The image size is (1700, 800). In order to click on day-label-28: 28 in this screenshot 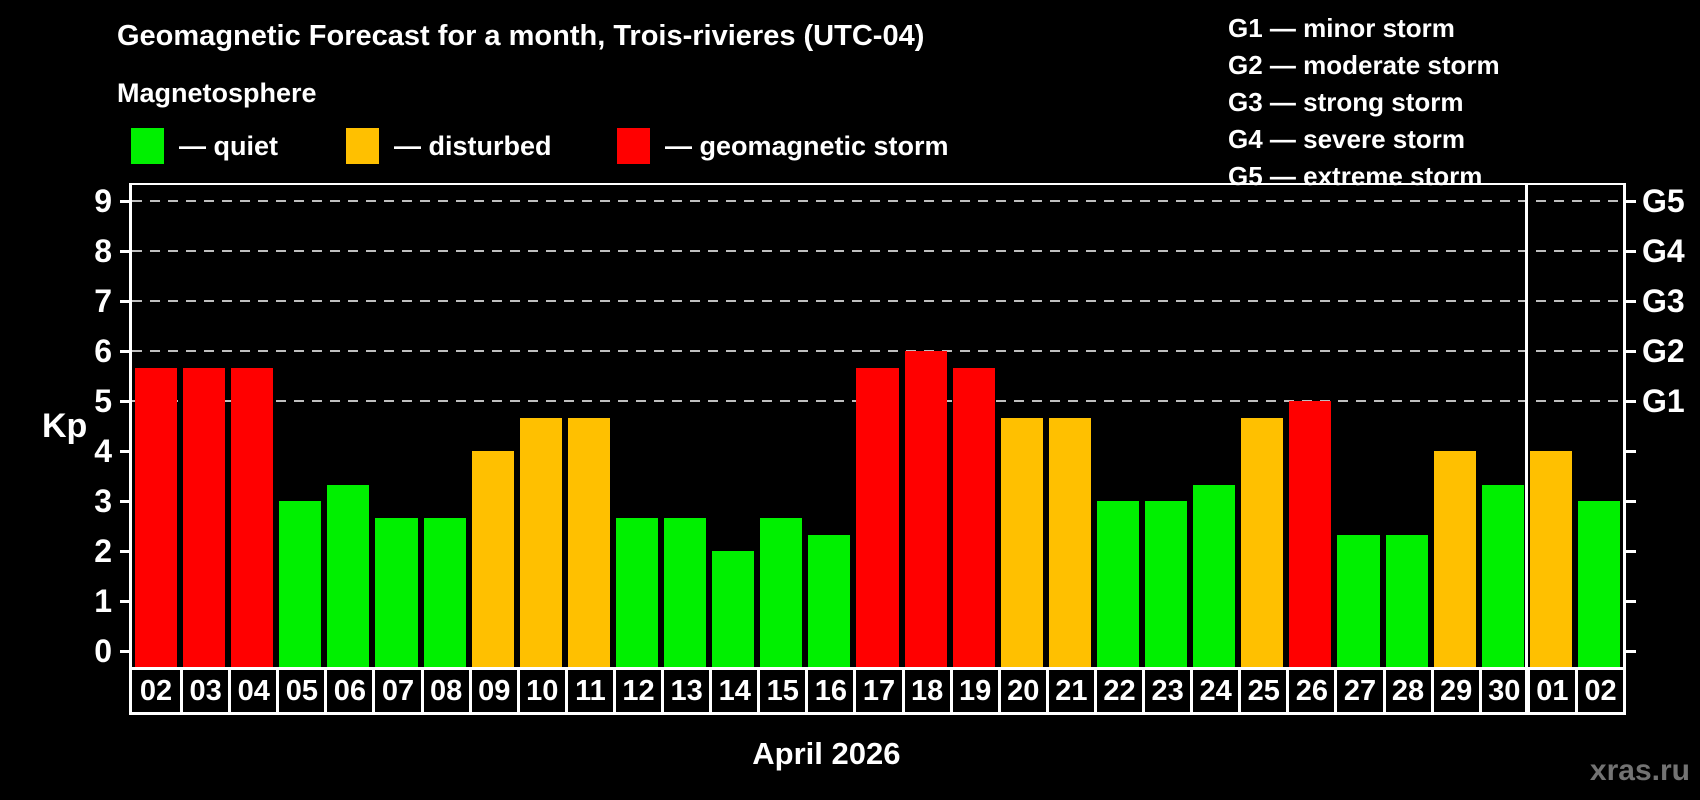, I will do `click(1406, 691)`.